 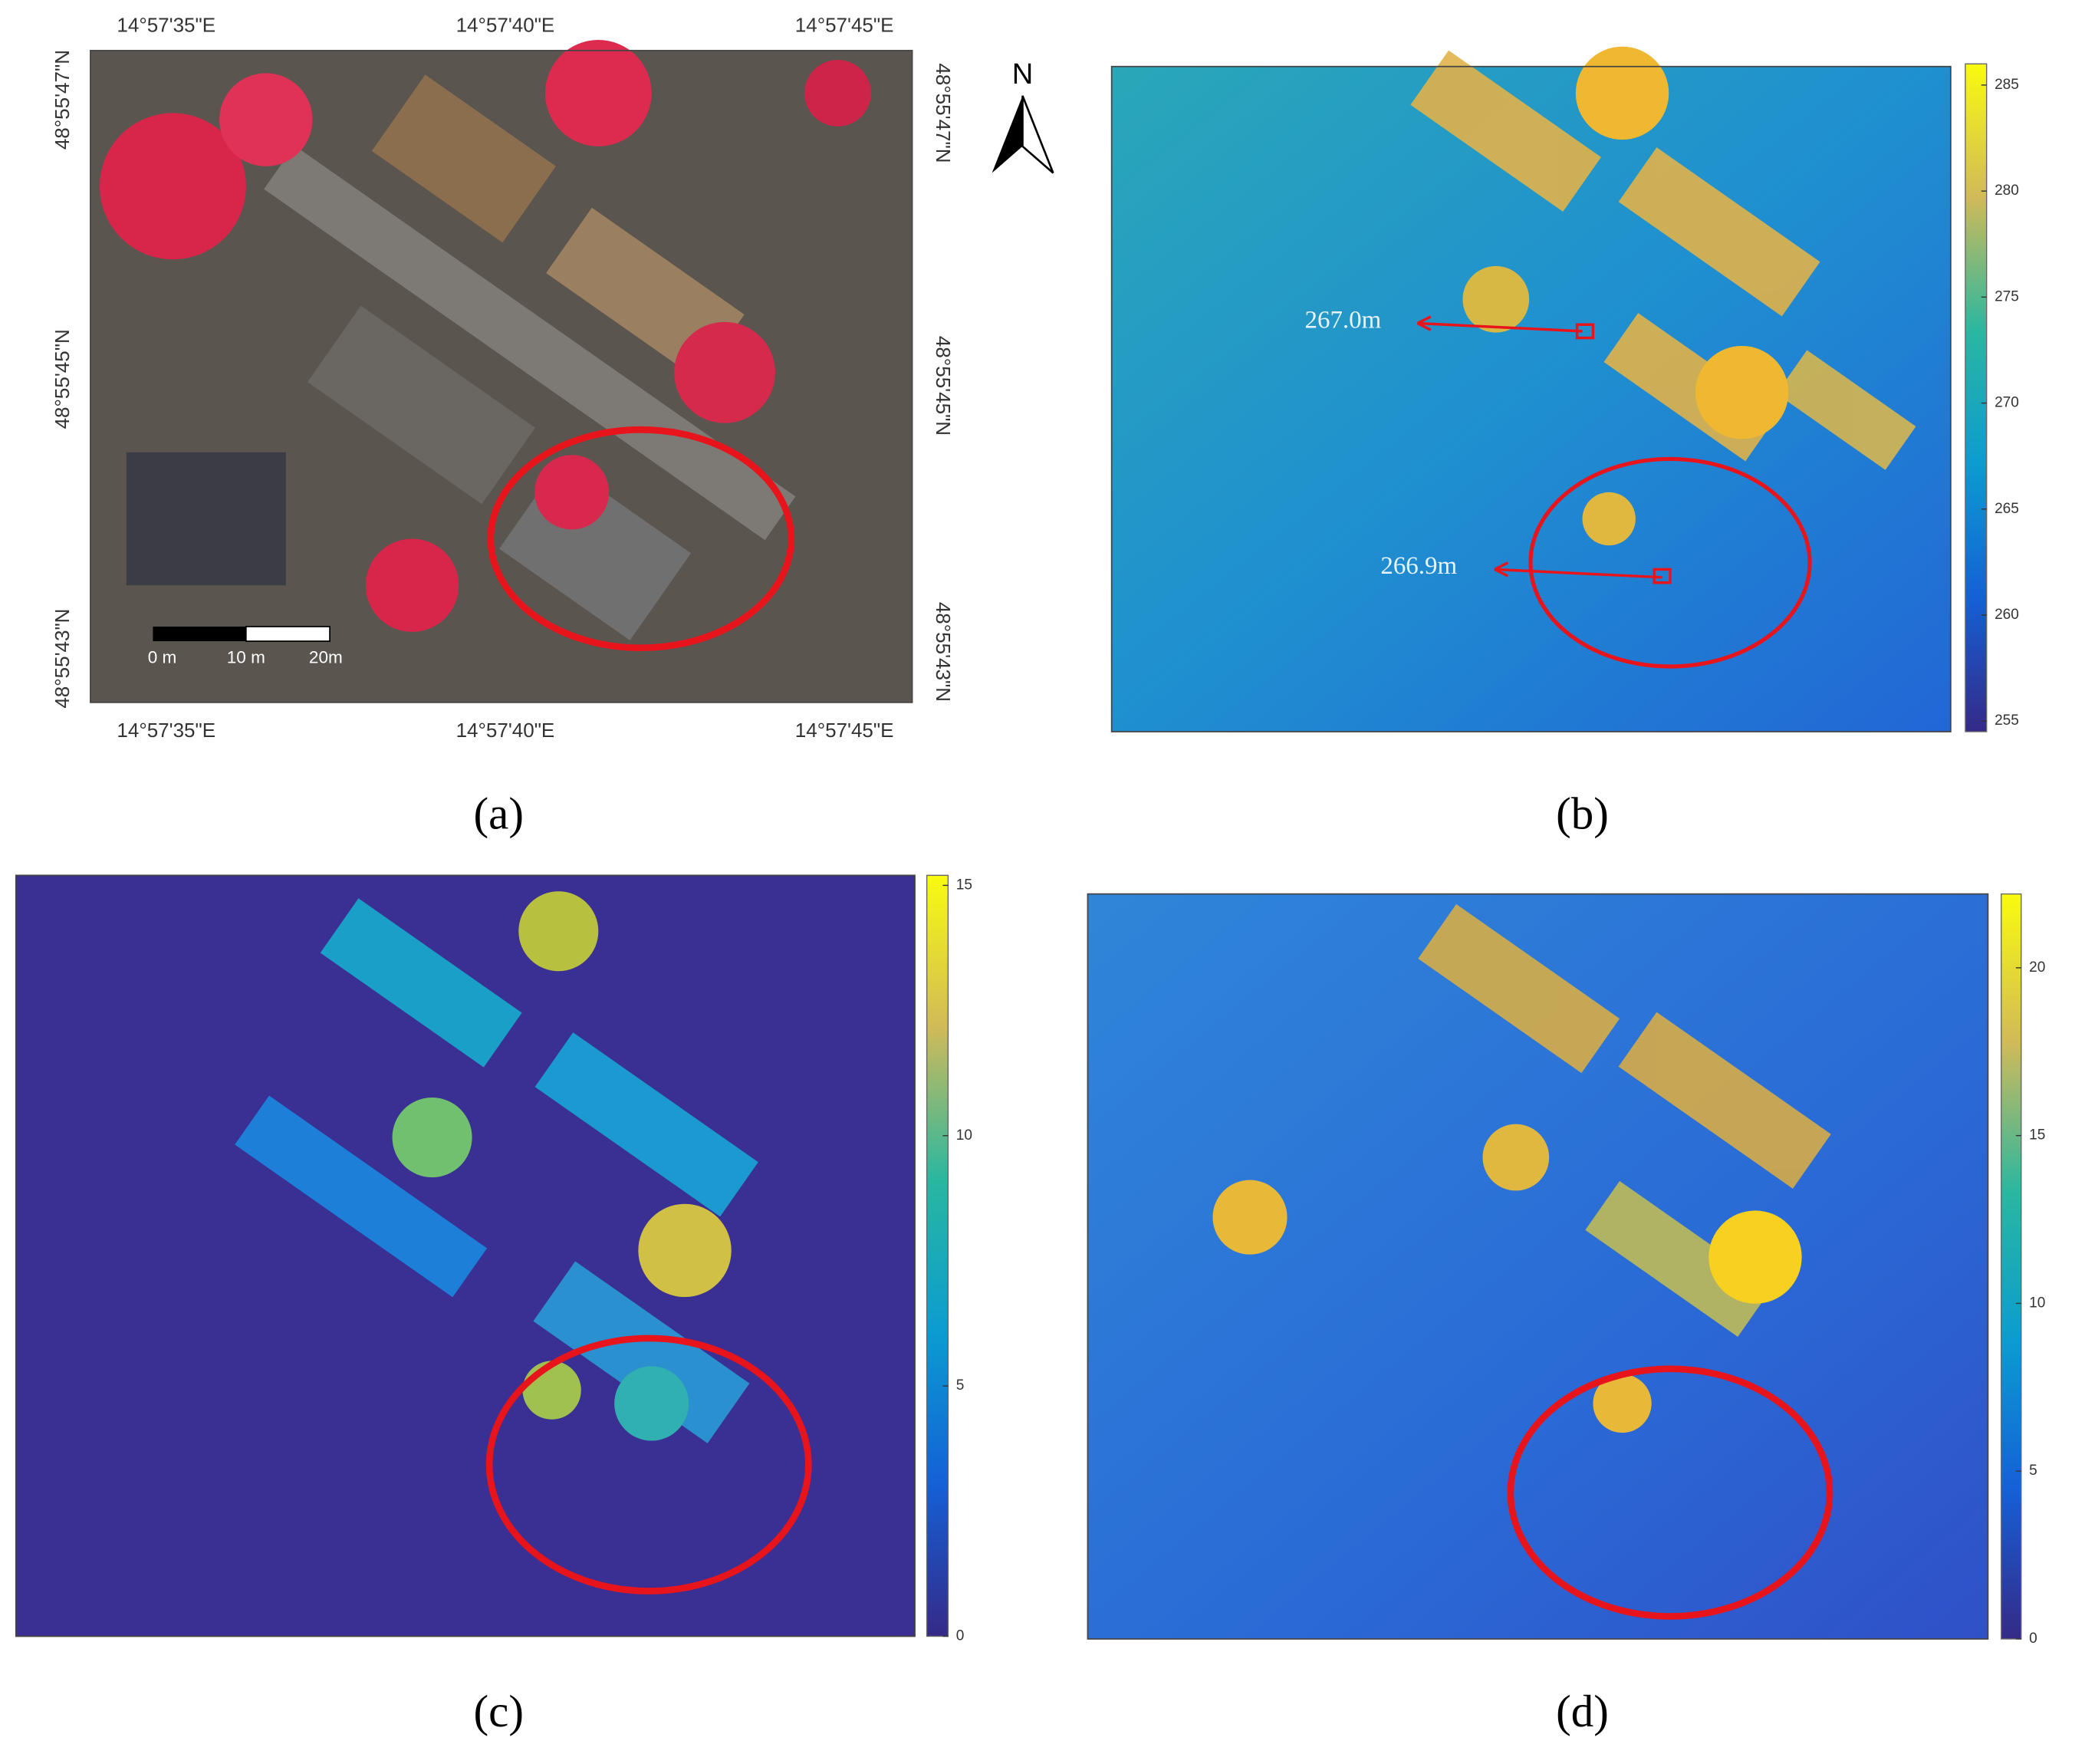 What do you see at coordinates (1583, 813) in the screenshot?
I see `panel-label: (b)` at bounding box center [1583, 813].